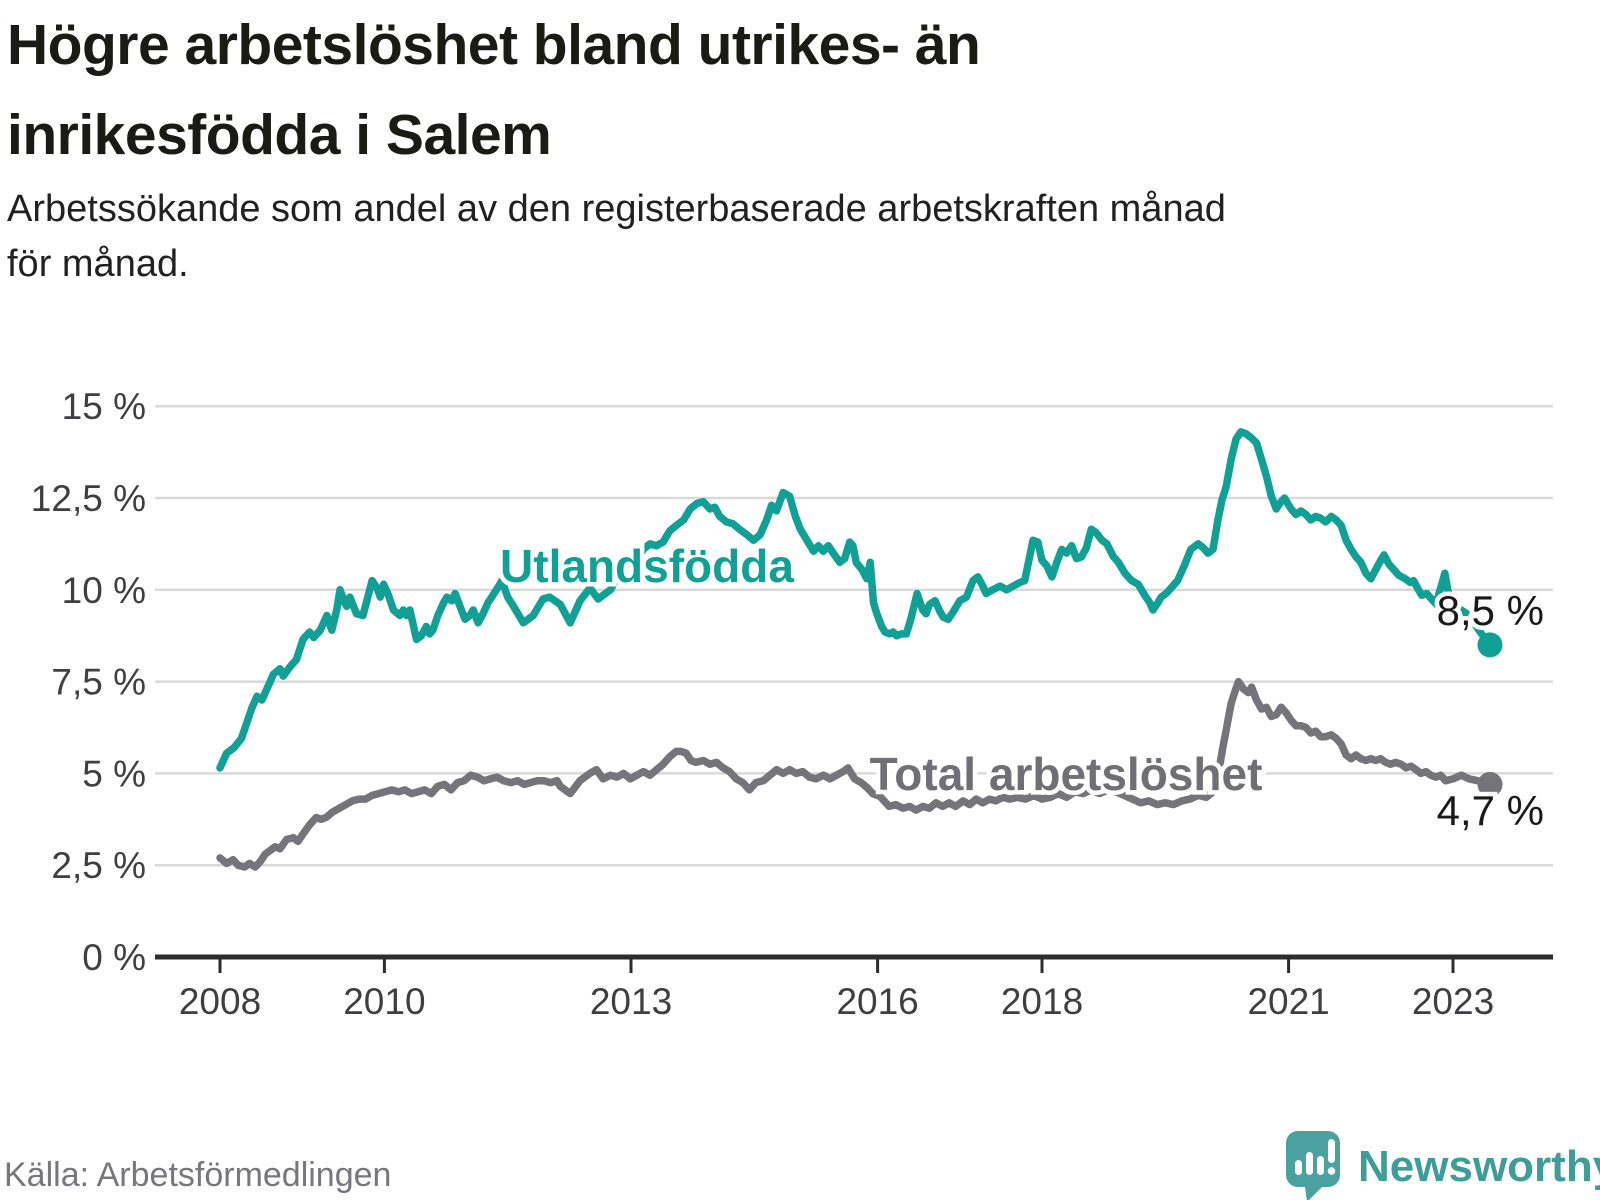 This screenshot has width=1600, height=1200. What do you see at coordinates (1490, 784) in the screenshot?
I see `end-dot-total` at bounding box center [1490, 784].